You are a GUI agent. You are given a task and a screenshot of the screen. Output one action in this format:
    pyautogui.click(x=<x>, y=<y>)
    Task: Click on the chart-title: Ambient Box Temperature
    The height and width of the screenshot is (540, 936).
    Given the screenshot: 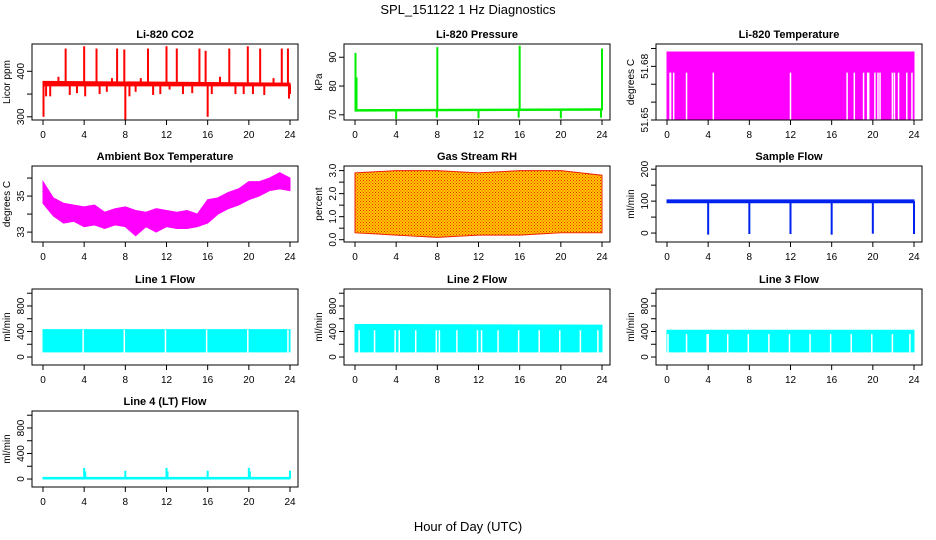 What is the action you would take?
    pyautogui.click(x=165, y=157)
    